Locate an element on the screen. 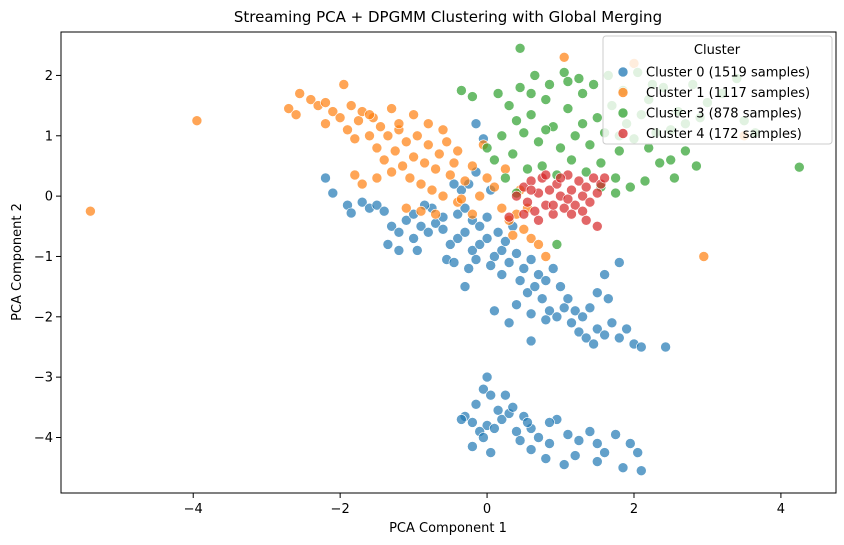  x-axis: −4 −2 0 2 4 is located at coordinates (484, 505).